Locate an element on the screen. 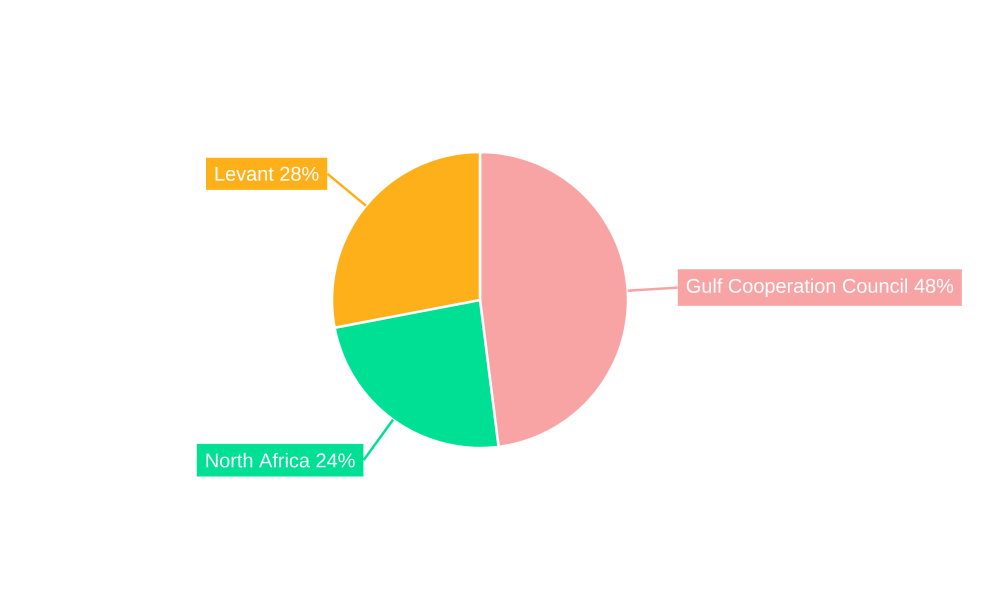  slice-label: Levant is located at coordinates (245, 173).